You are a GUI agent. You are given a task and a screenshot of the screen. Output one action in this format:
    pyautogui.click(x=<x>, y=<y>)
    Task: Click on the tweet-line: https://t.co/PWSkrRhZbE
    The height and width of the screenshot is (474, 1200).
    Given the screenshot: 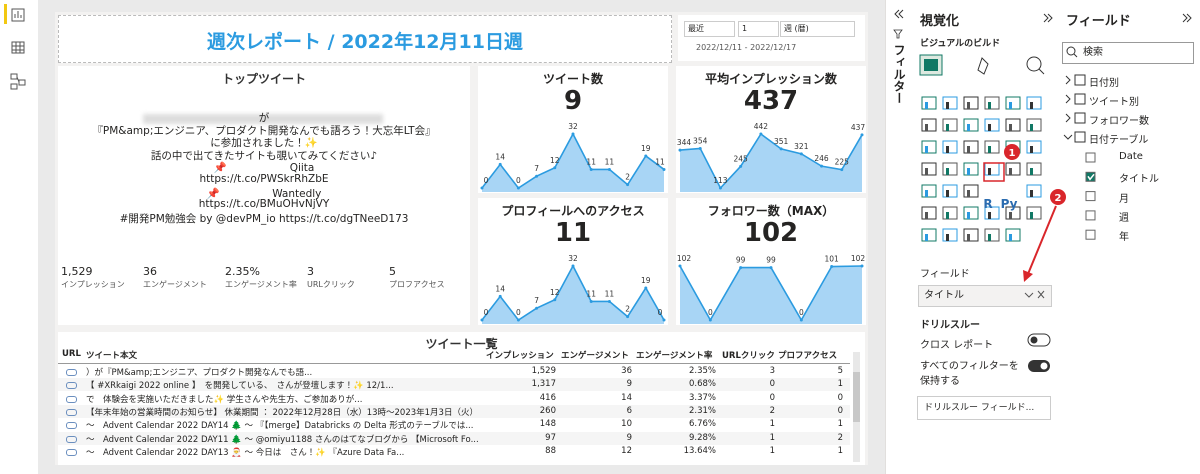 What is the action you would take?
    pyautogui.click(x=264, y=179)
    